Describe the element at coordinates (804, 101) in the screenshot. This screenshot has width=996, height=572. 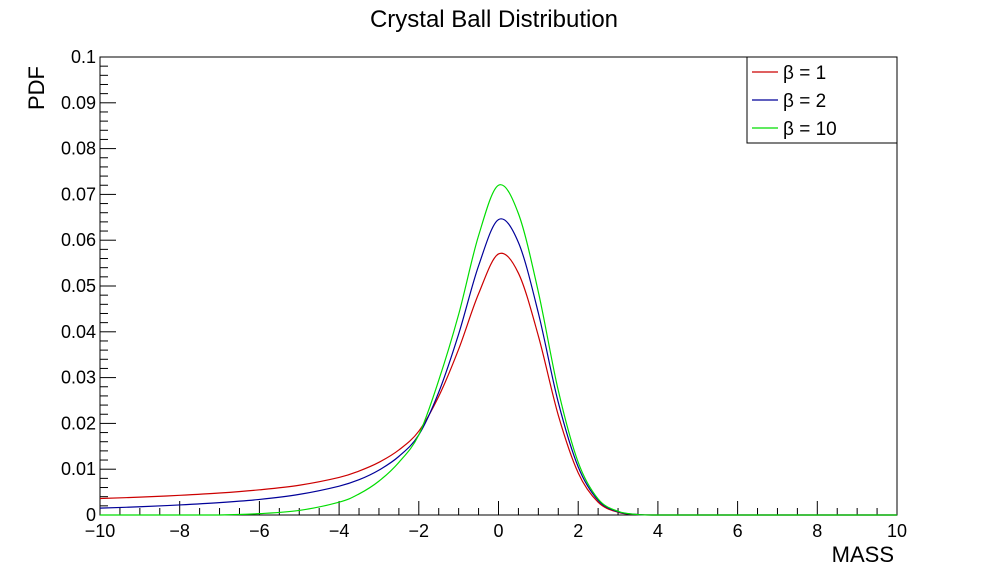
I see `legend-label-2: β = 2` at that location.